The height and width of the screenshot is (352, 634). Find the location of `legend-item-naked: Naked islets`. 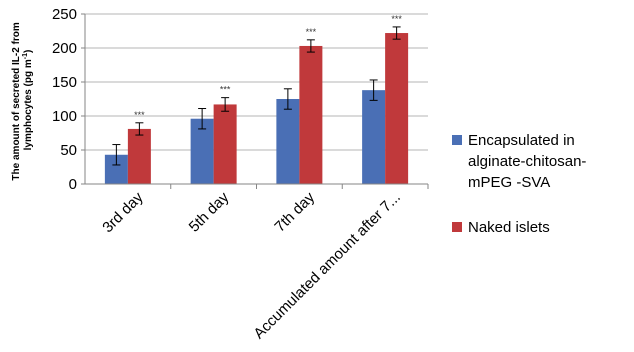

legend-item-naked: Naked islets is located at coordinates (541, 227).